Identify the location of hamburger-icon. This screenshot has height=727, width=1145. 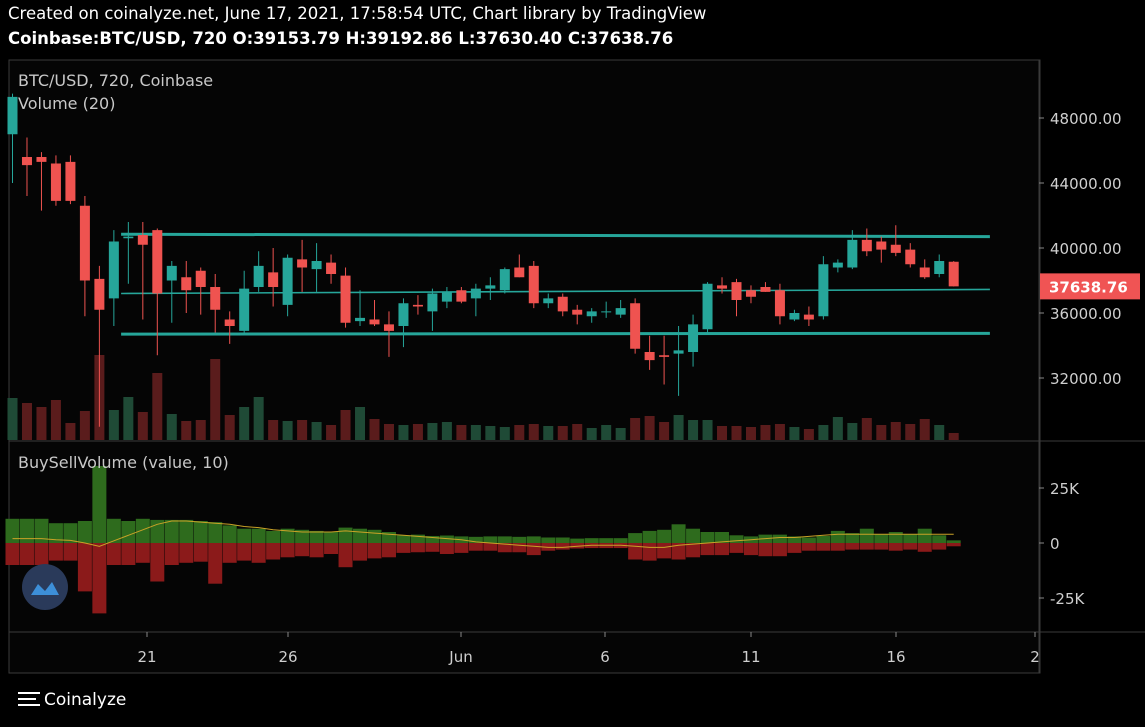
(29, 700).